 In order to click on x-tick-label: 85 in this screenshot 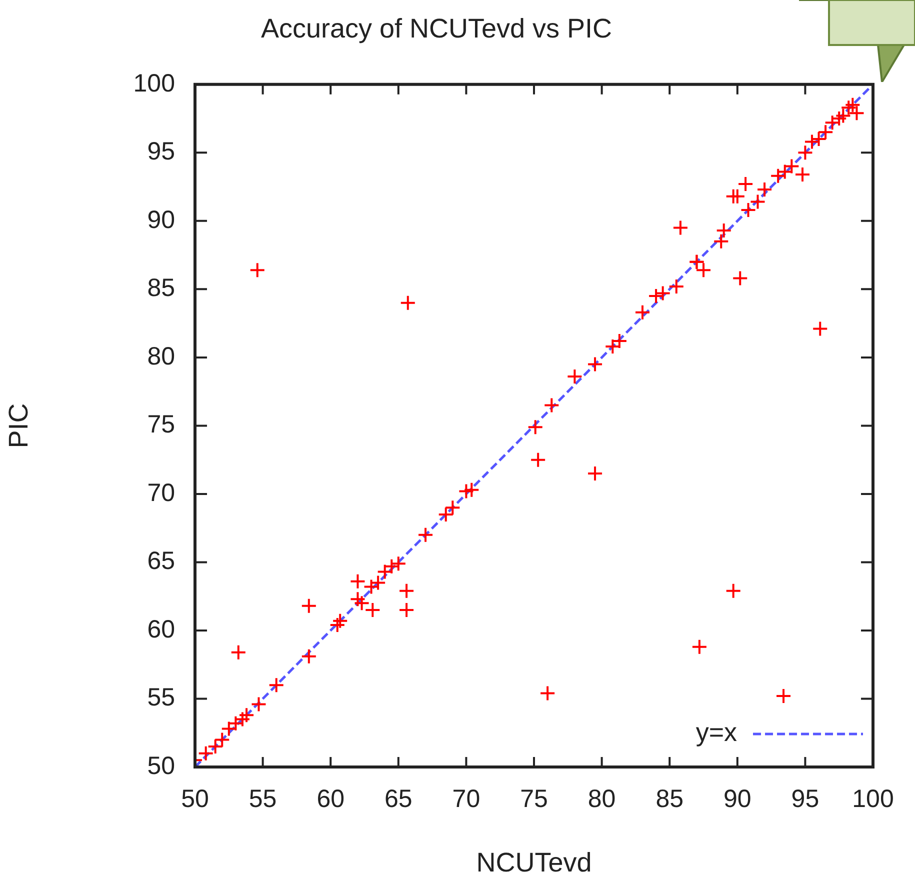, I will do `click(670, 798)`.